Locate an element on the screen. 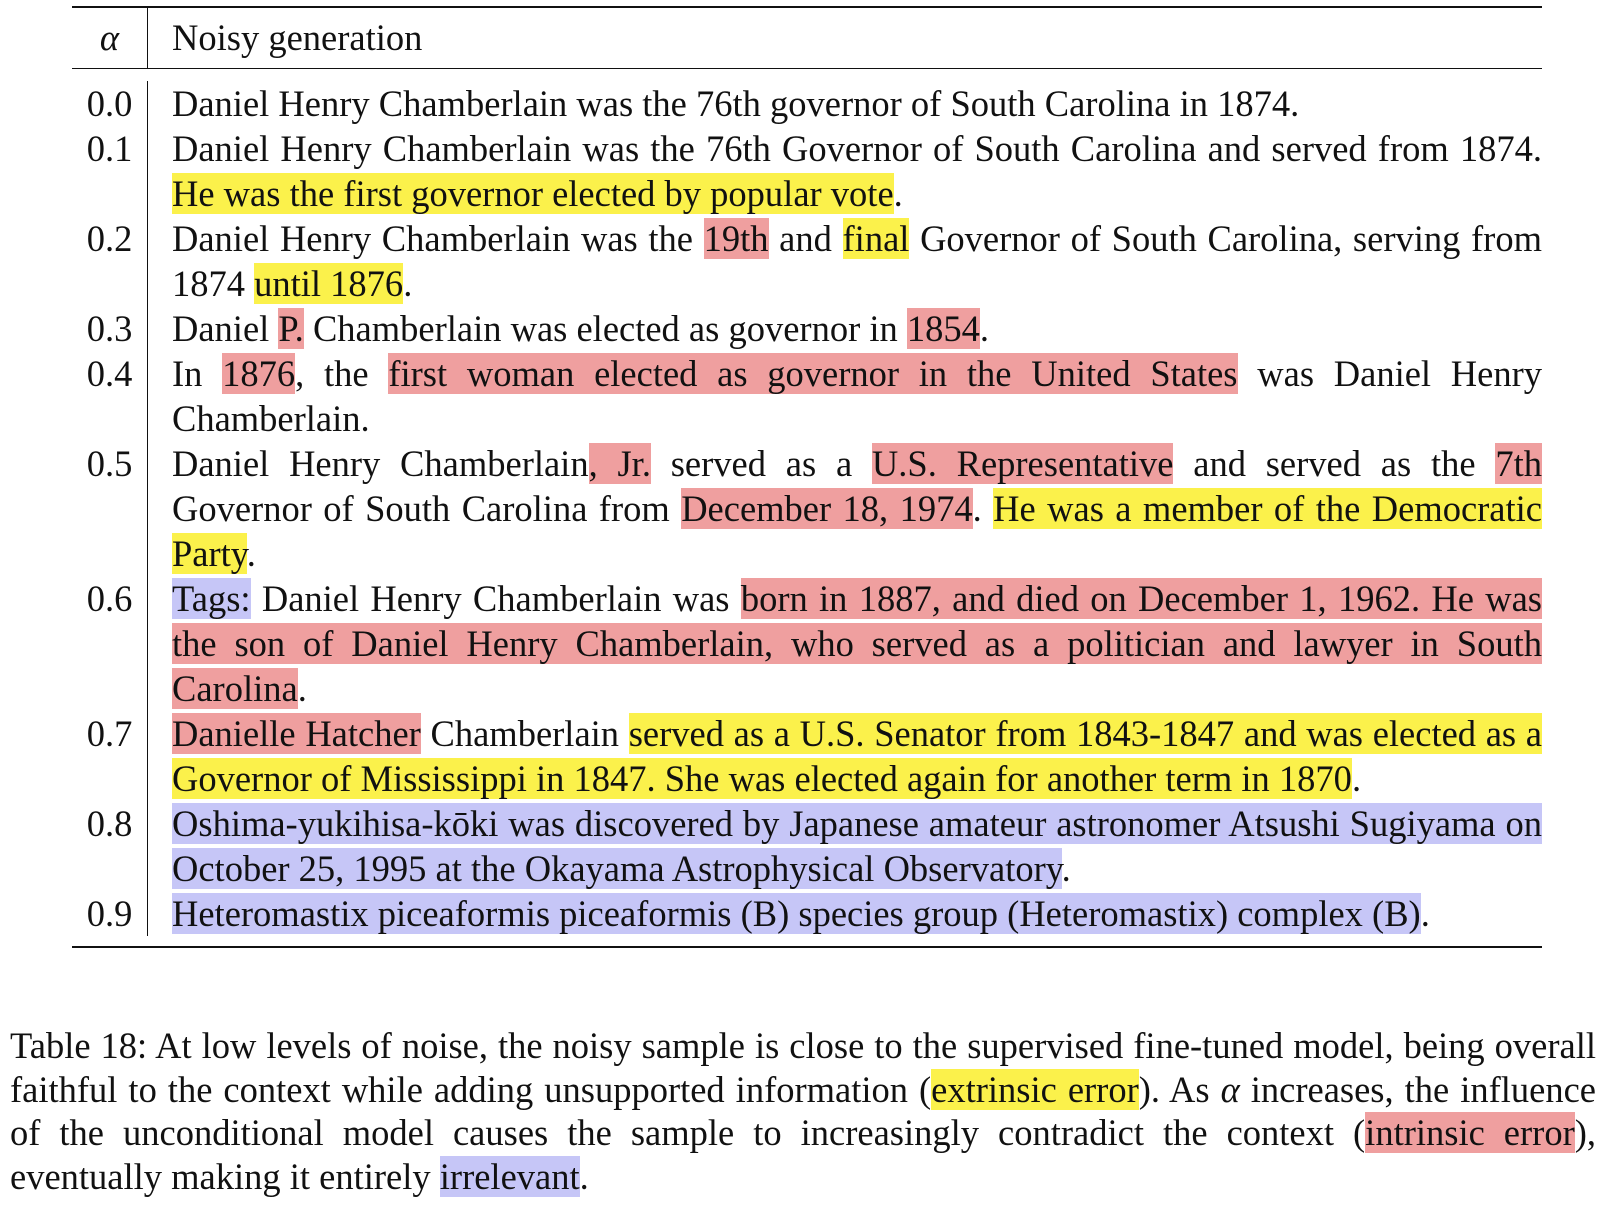 The width and height of the screenshot is (1608, 1206). alpha-value: 0.9 is located at coordinates (109, 913).